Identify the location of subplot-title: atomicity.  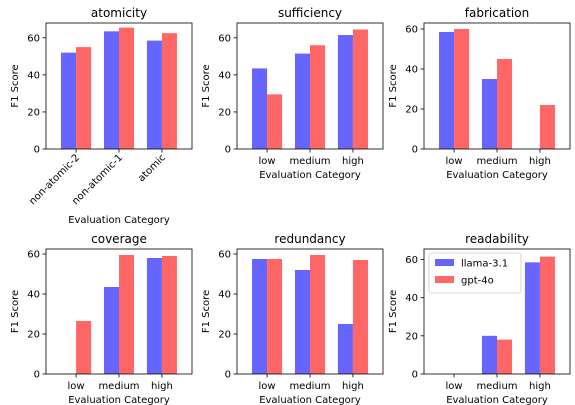
(119, 13).